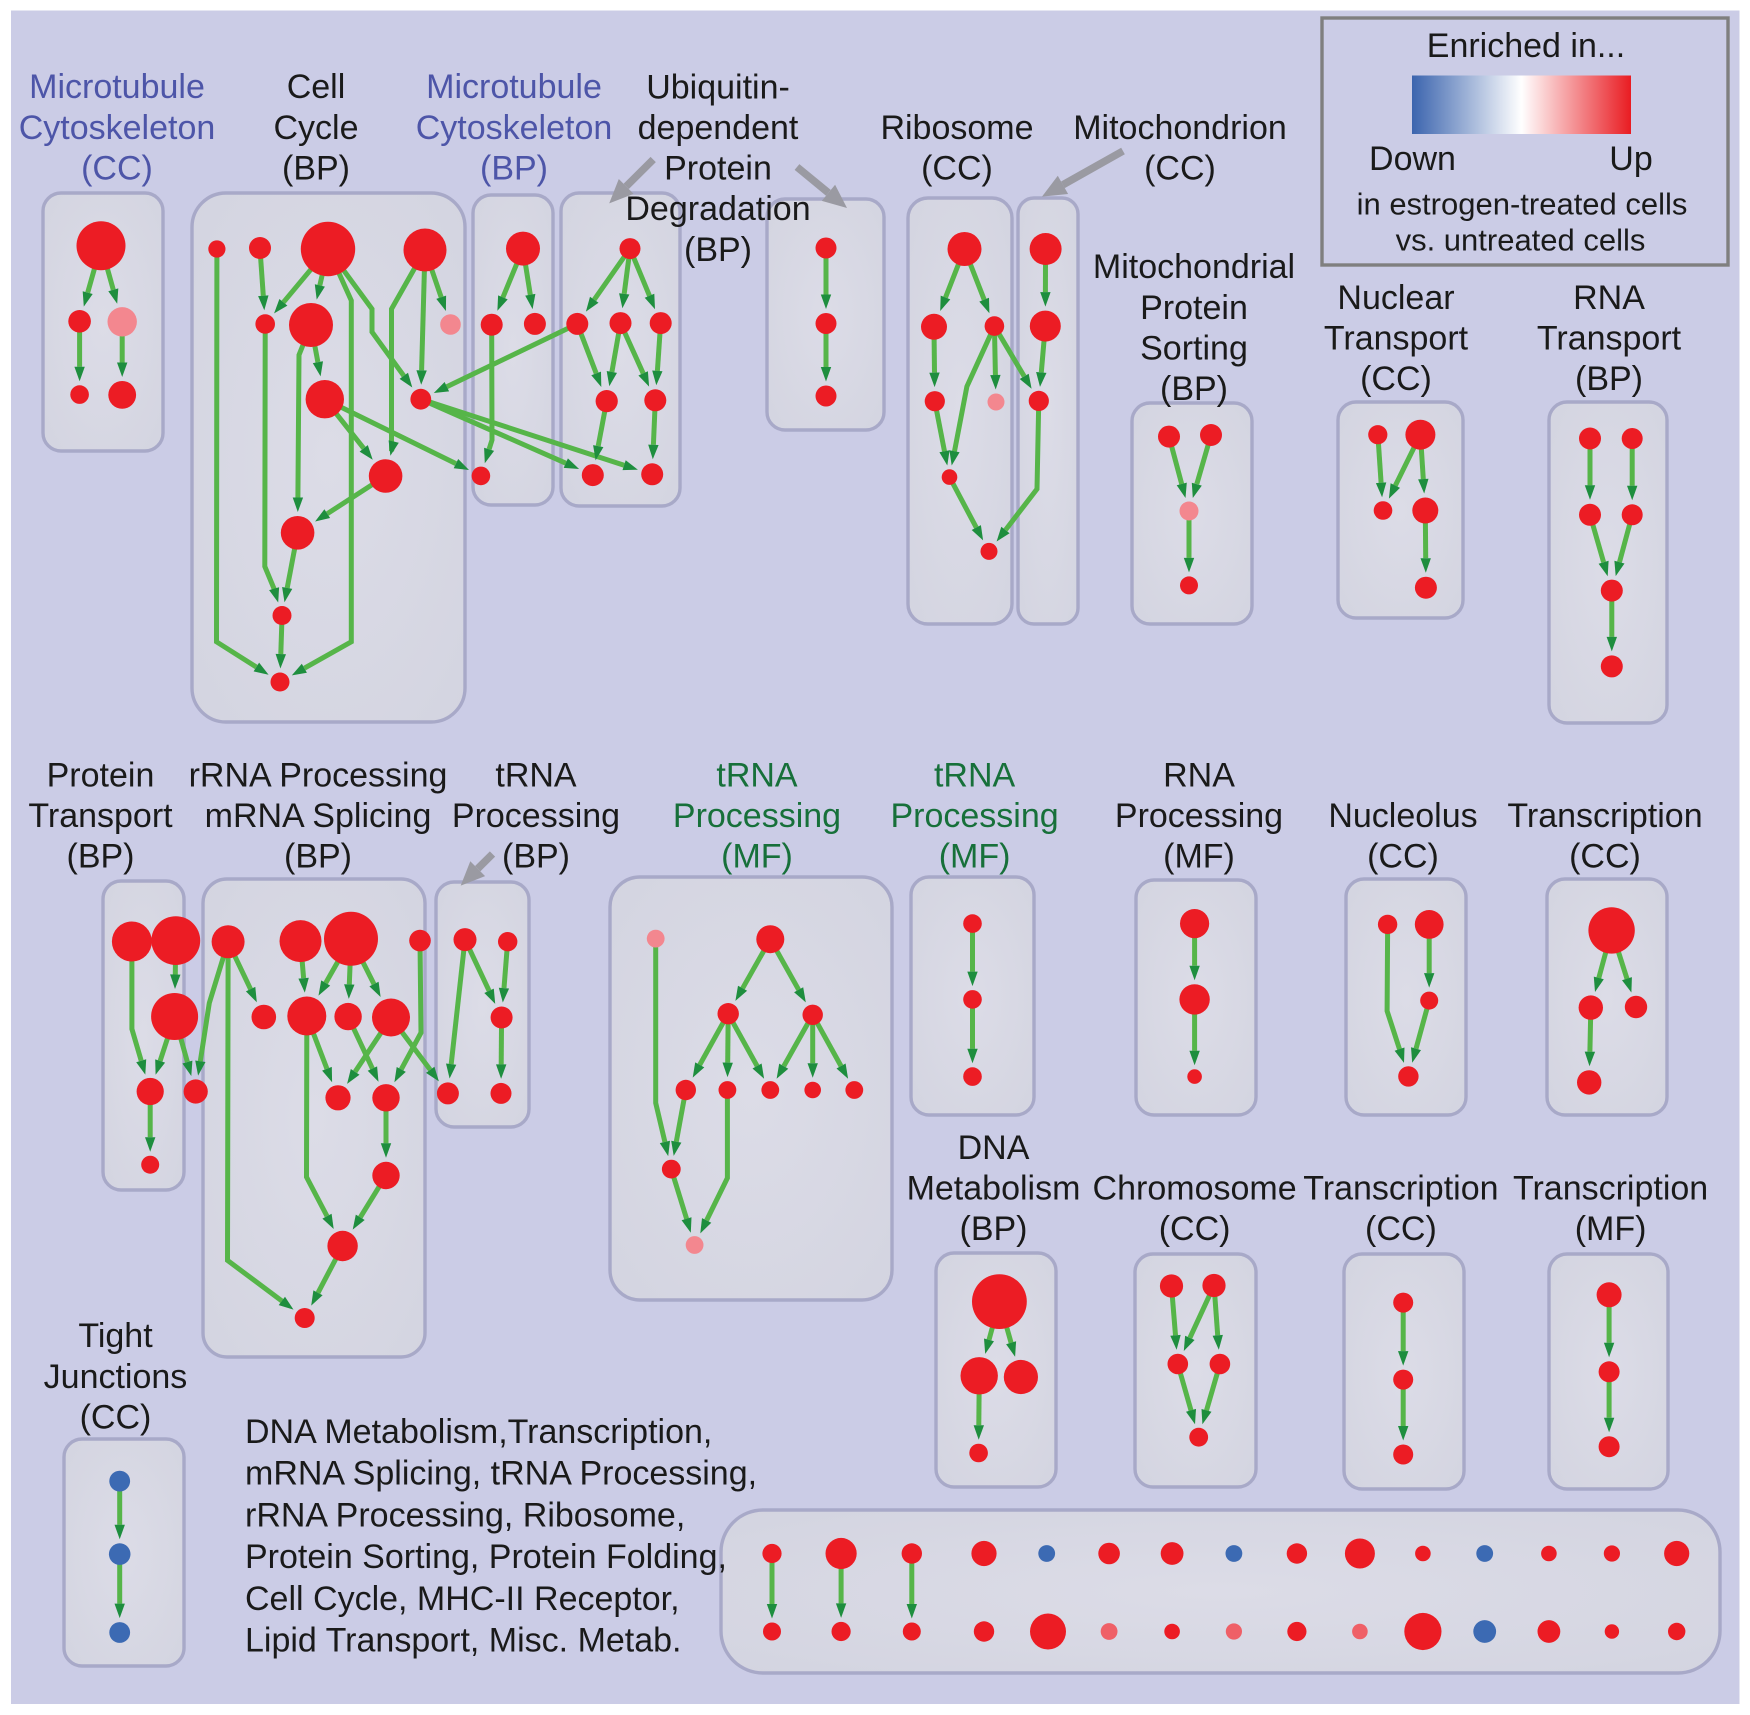 Image resolution: width=1750 pixels, height=1715 pixels. Describe the element at coordinates (994, 1188) in the screenshot. I see `svg-text: Metabolism` at that location.